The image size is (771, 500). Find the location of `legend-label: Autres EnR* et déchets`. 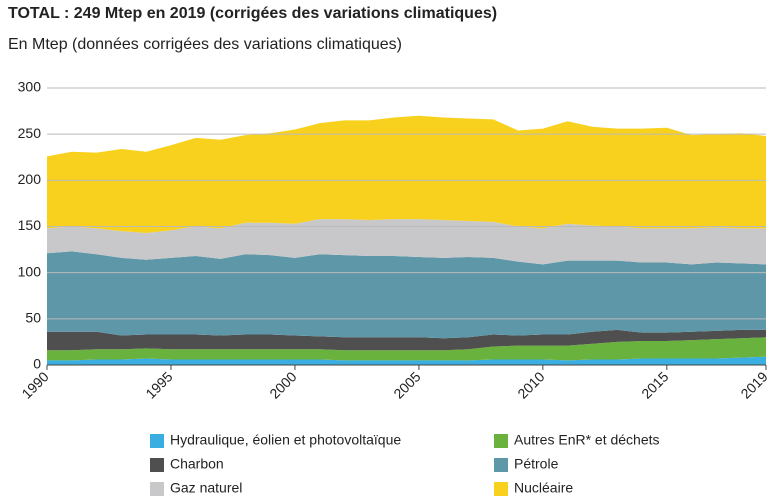

legend-label: Autres EnR* et déchets is located at coordinates (587, 440).